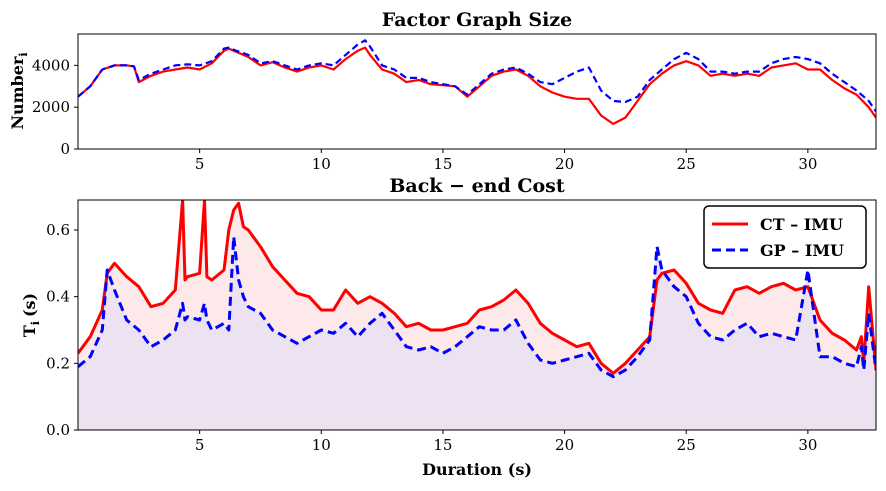 Image resolution: width=886 pixels, height=491 pixels. What do you see at coordinates (442, 164) in the screenshot?
I see `factor-graph-xtick-label: 15` at bounding box center [442, 164].